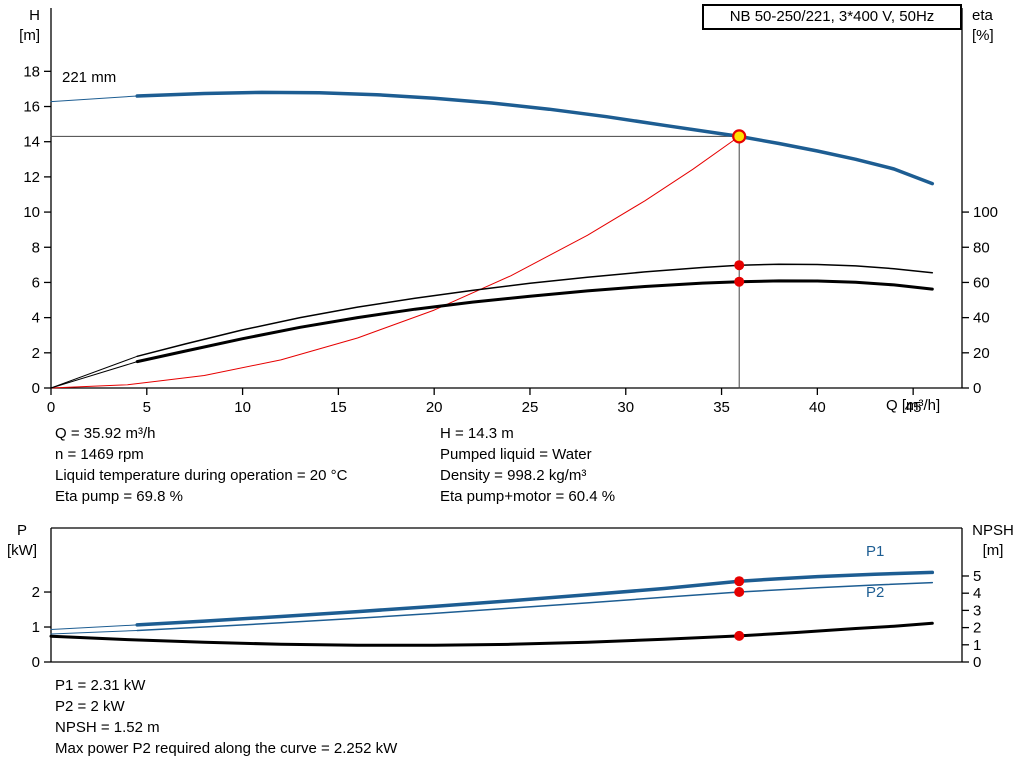 This screenshot has height=781, width=1024. What do you see at coordinates (338, 407) in the screenshot?
I see `x-tick-label: 15` at bounding box center [338, 407].